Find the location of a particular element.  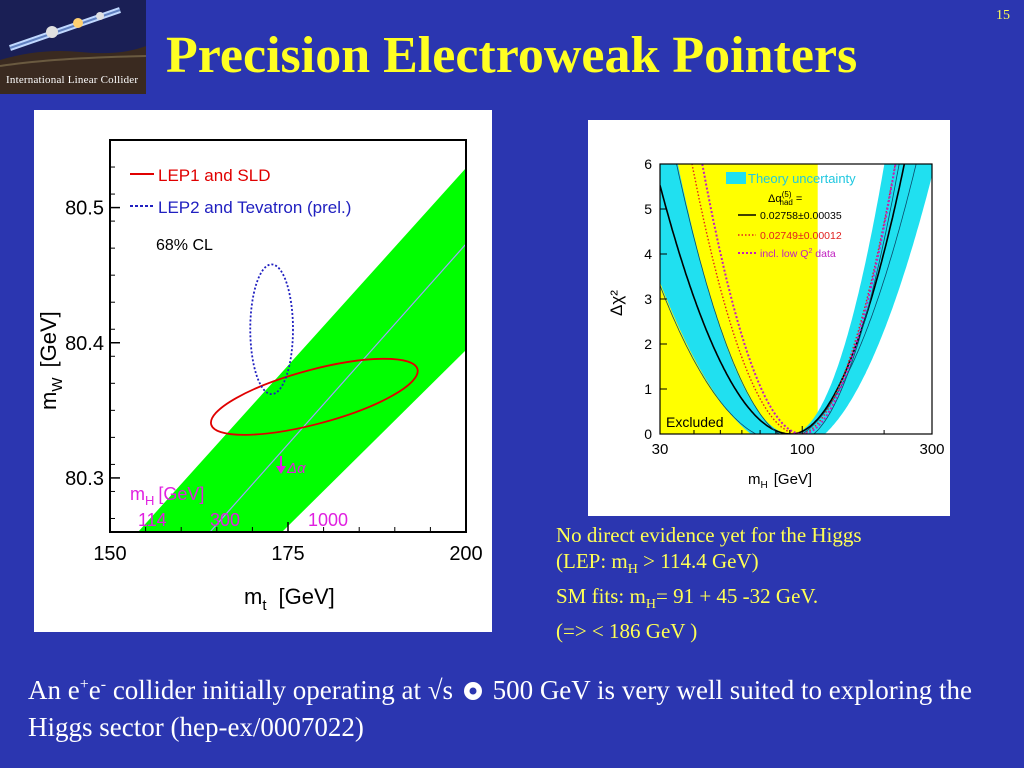

legend-magenta-label: incl. low Q2 data is located at coordinates (798, 254).